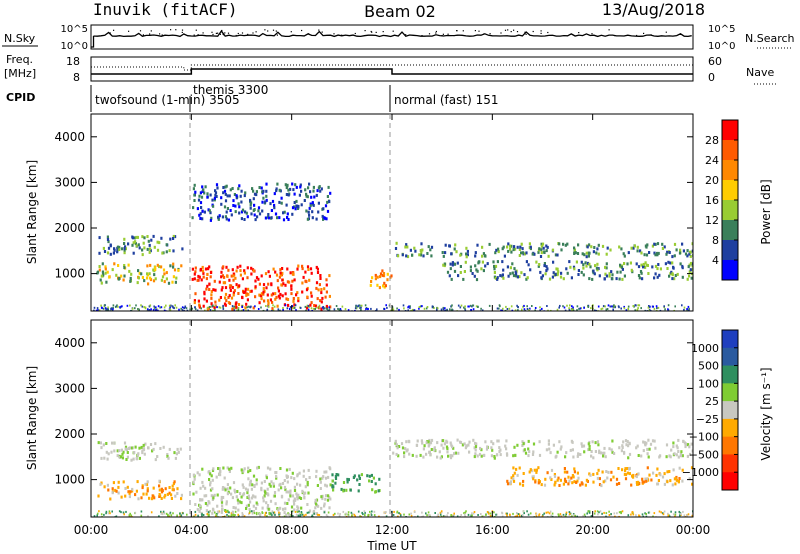 This screenshot has height=554, width=800. Describe the element at coordinates (693, 530) in the screenshot. I see `xtick-label: 00:00` at that location.